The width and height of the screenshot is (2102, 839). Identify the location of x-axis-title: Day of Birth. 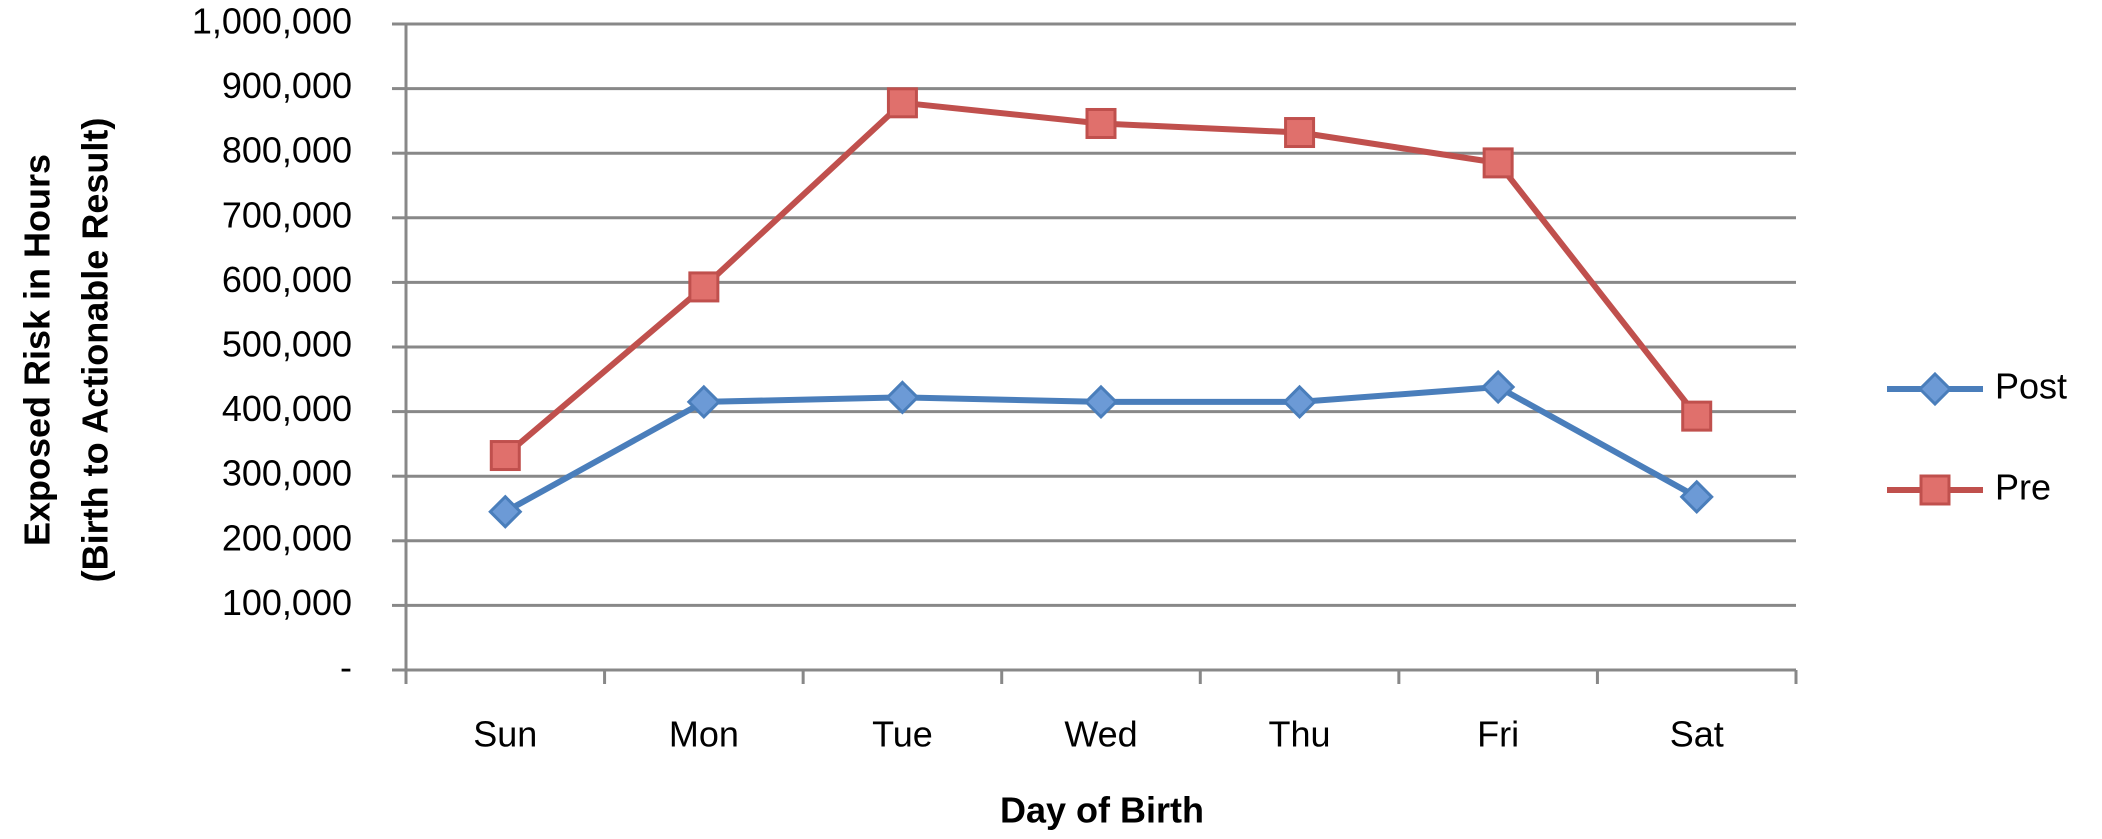
(1102, 810).